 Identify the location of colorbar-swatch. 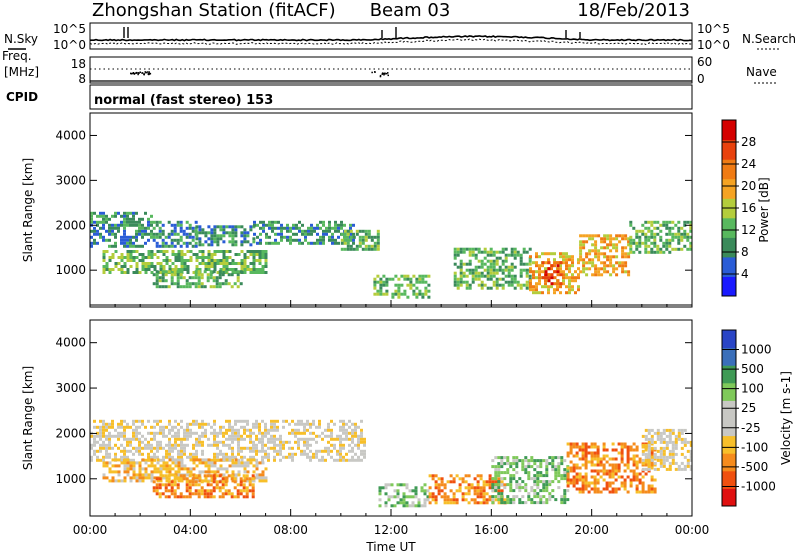
(729, 374).